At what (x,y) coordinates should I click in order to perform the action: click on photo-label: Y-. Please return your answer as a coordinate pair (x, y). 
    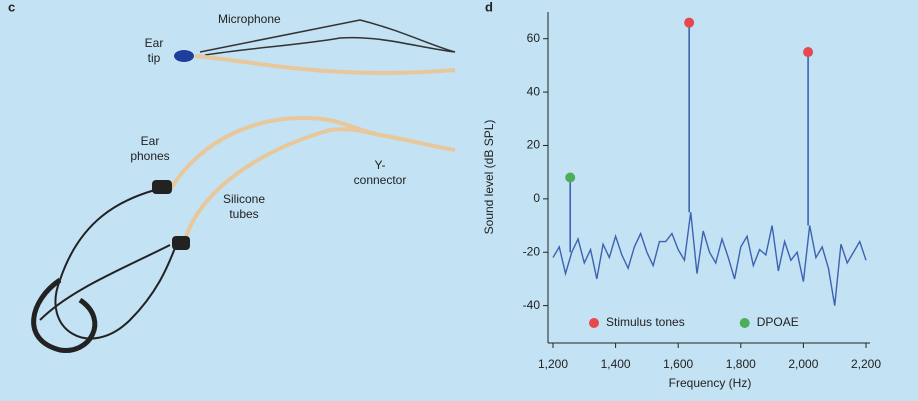
    Looking at the image, I should click on (380, 165).